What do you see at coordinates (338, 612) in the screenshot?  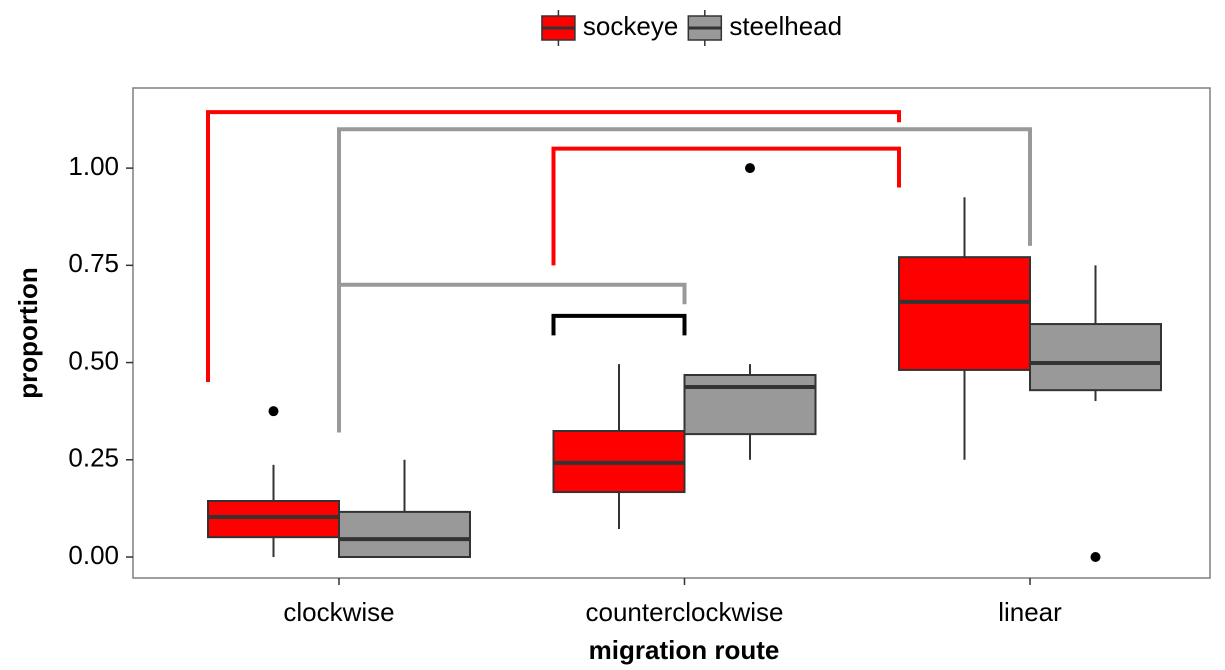 I see `x-tick-label: clockwise` at bounding box center [338, 612].